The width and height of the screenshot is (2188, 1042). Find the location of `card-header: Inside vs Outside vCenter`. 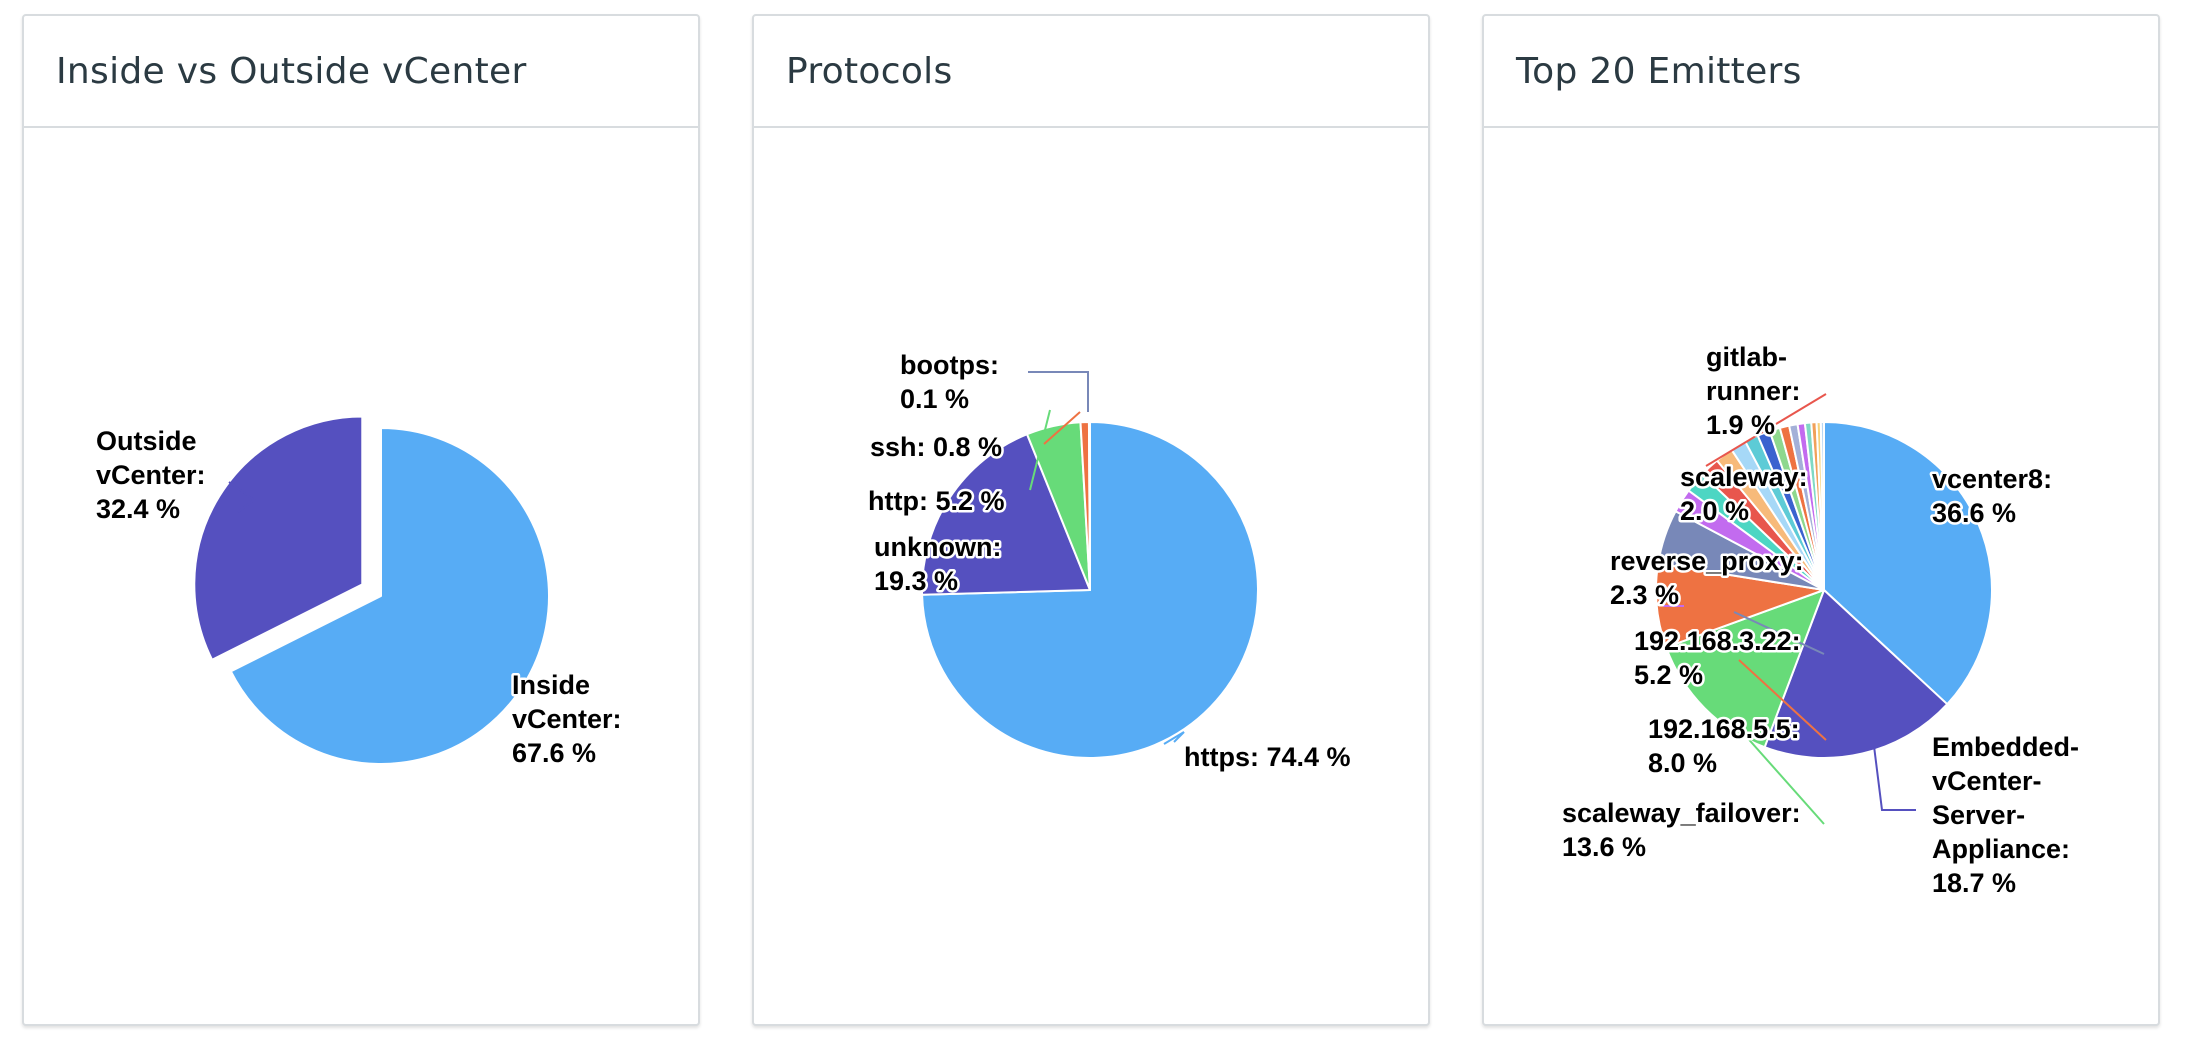

card-header: Inside vs Outside vCenter is located at coordinates (361, 72).